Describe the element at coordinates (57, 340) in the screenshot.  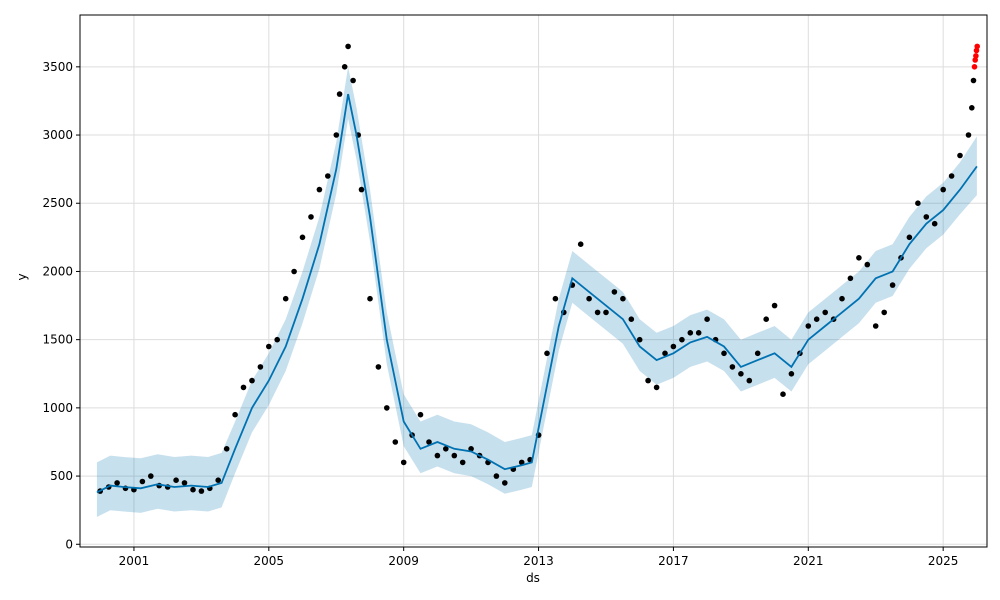
I see `y-tick-label: 1500` at that location.